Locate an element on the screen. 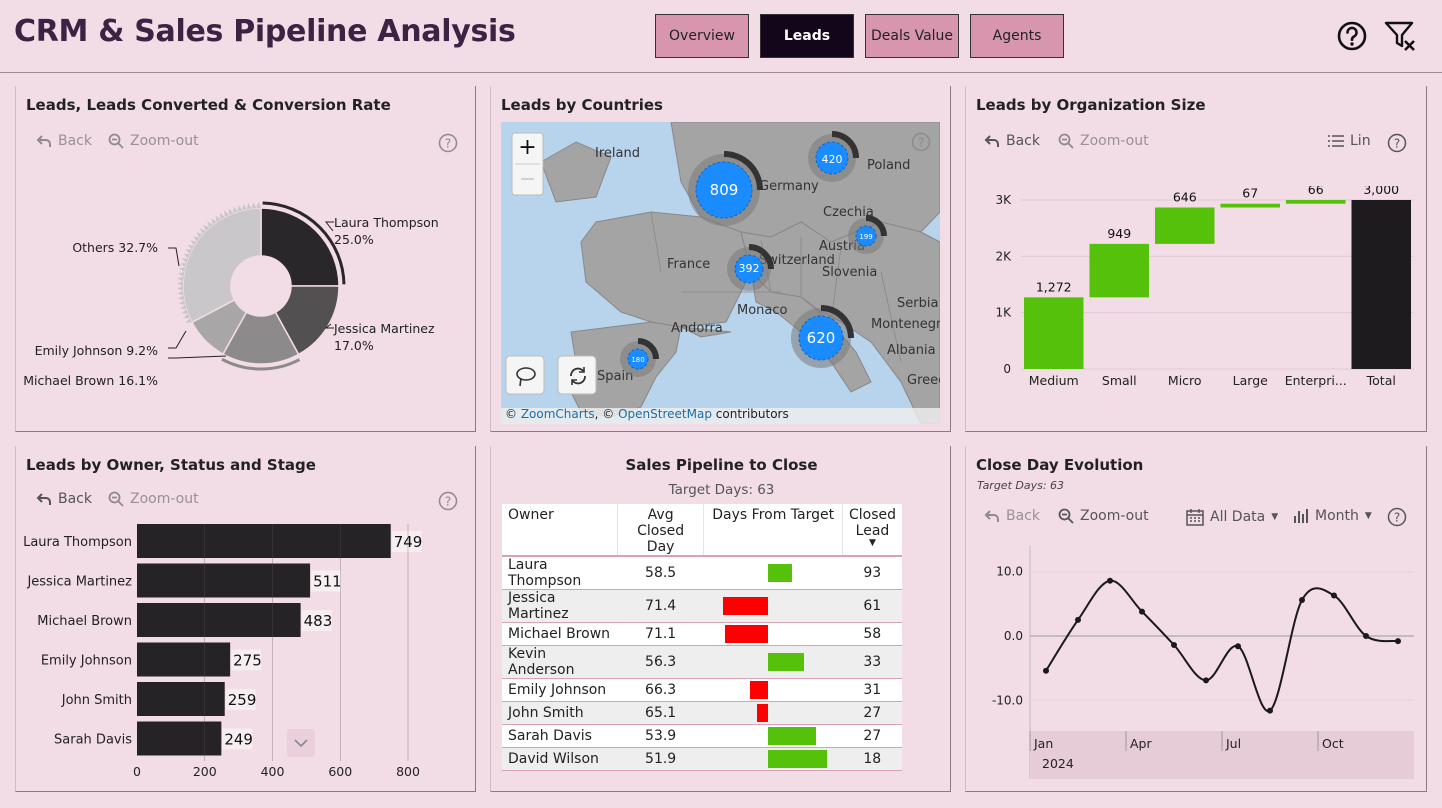 Image resolution: width=1442 pixels, height=808 pixels. col-closed-lead: Closed Lead ▼ is located at coordinates (872, 527).